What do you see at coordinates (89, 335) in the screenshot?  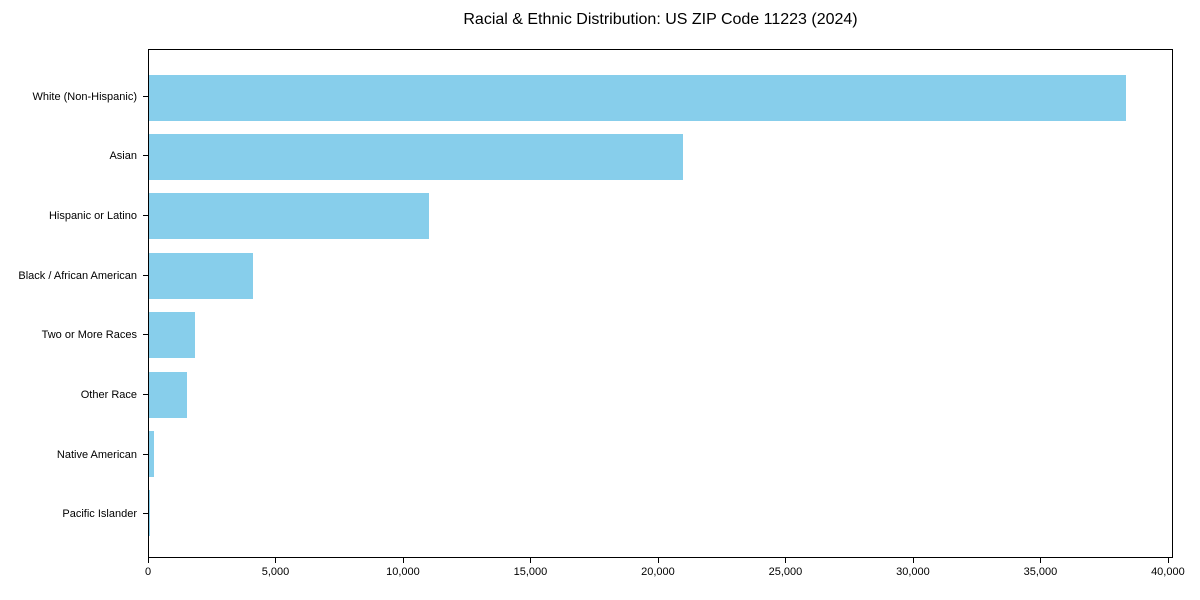 I see `y-axis-label: Two or More Races` at bounding box center [89, 335].